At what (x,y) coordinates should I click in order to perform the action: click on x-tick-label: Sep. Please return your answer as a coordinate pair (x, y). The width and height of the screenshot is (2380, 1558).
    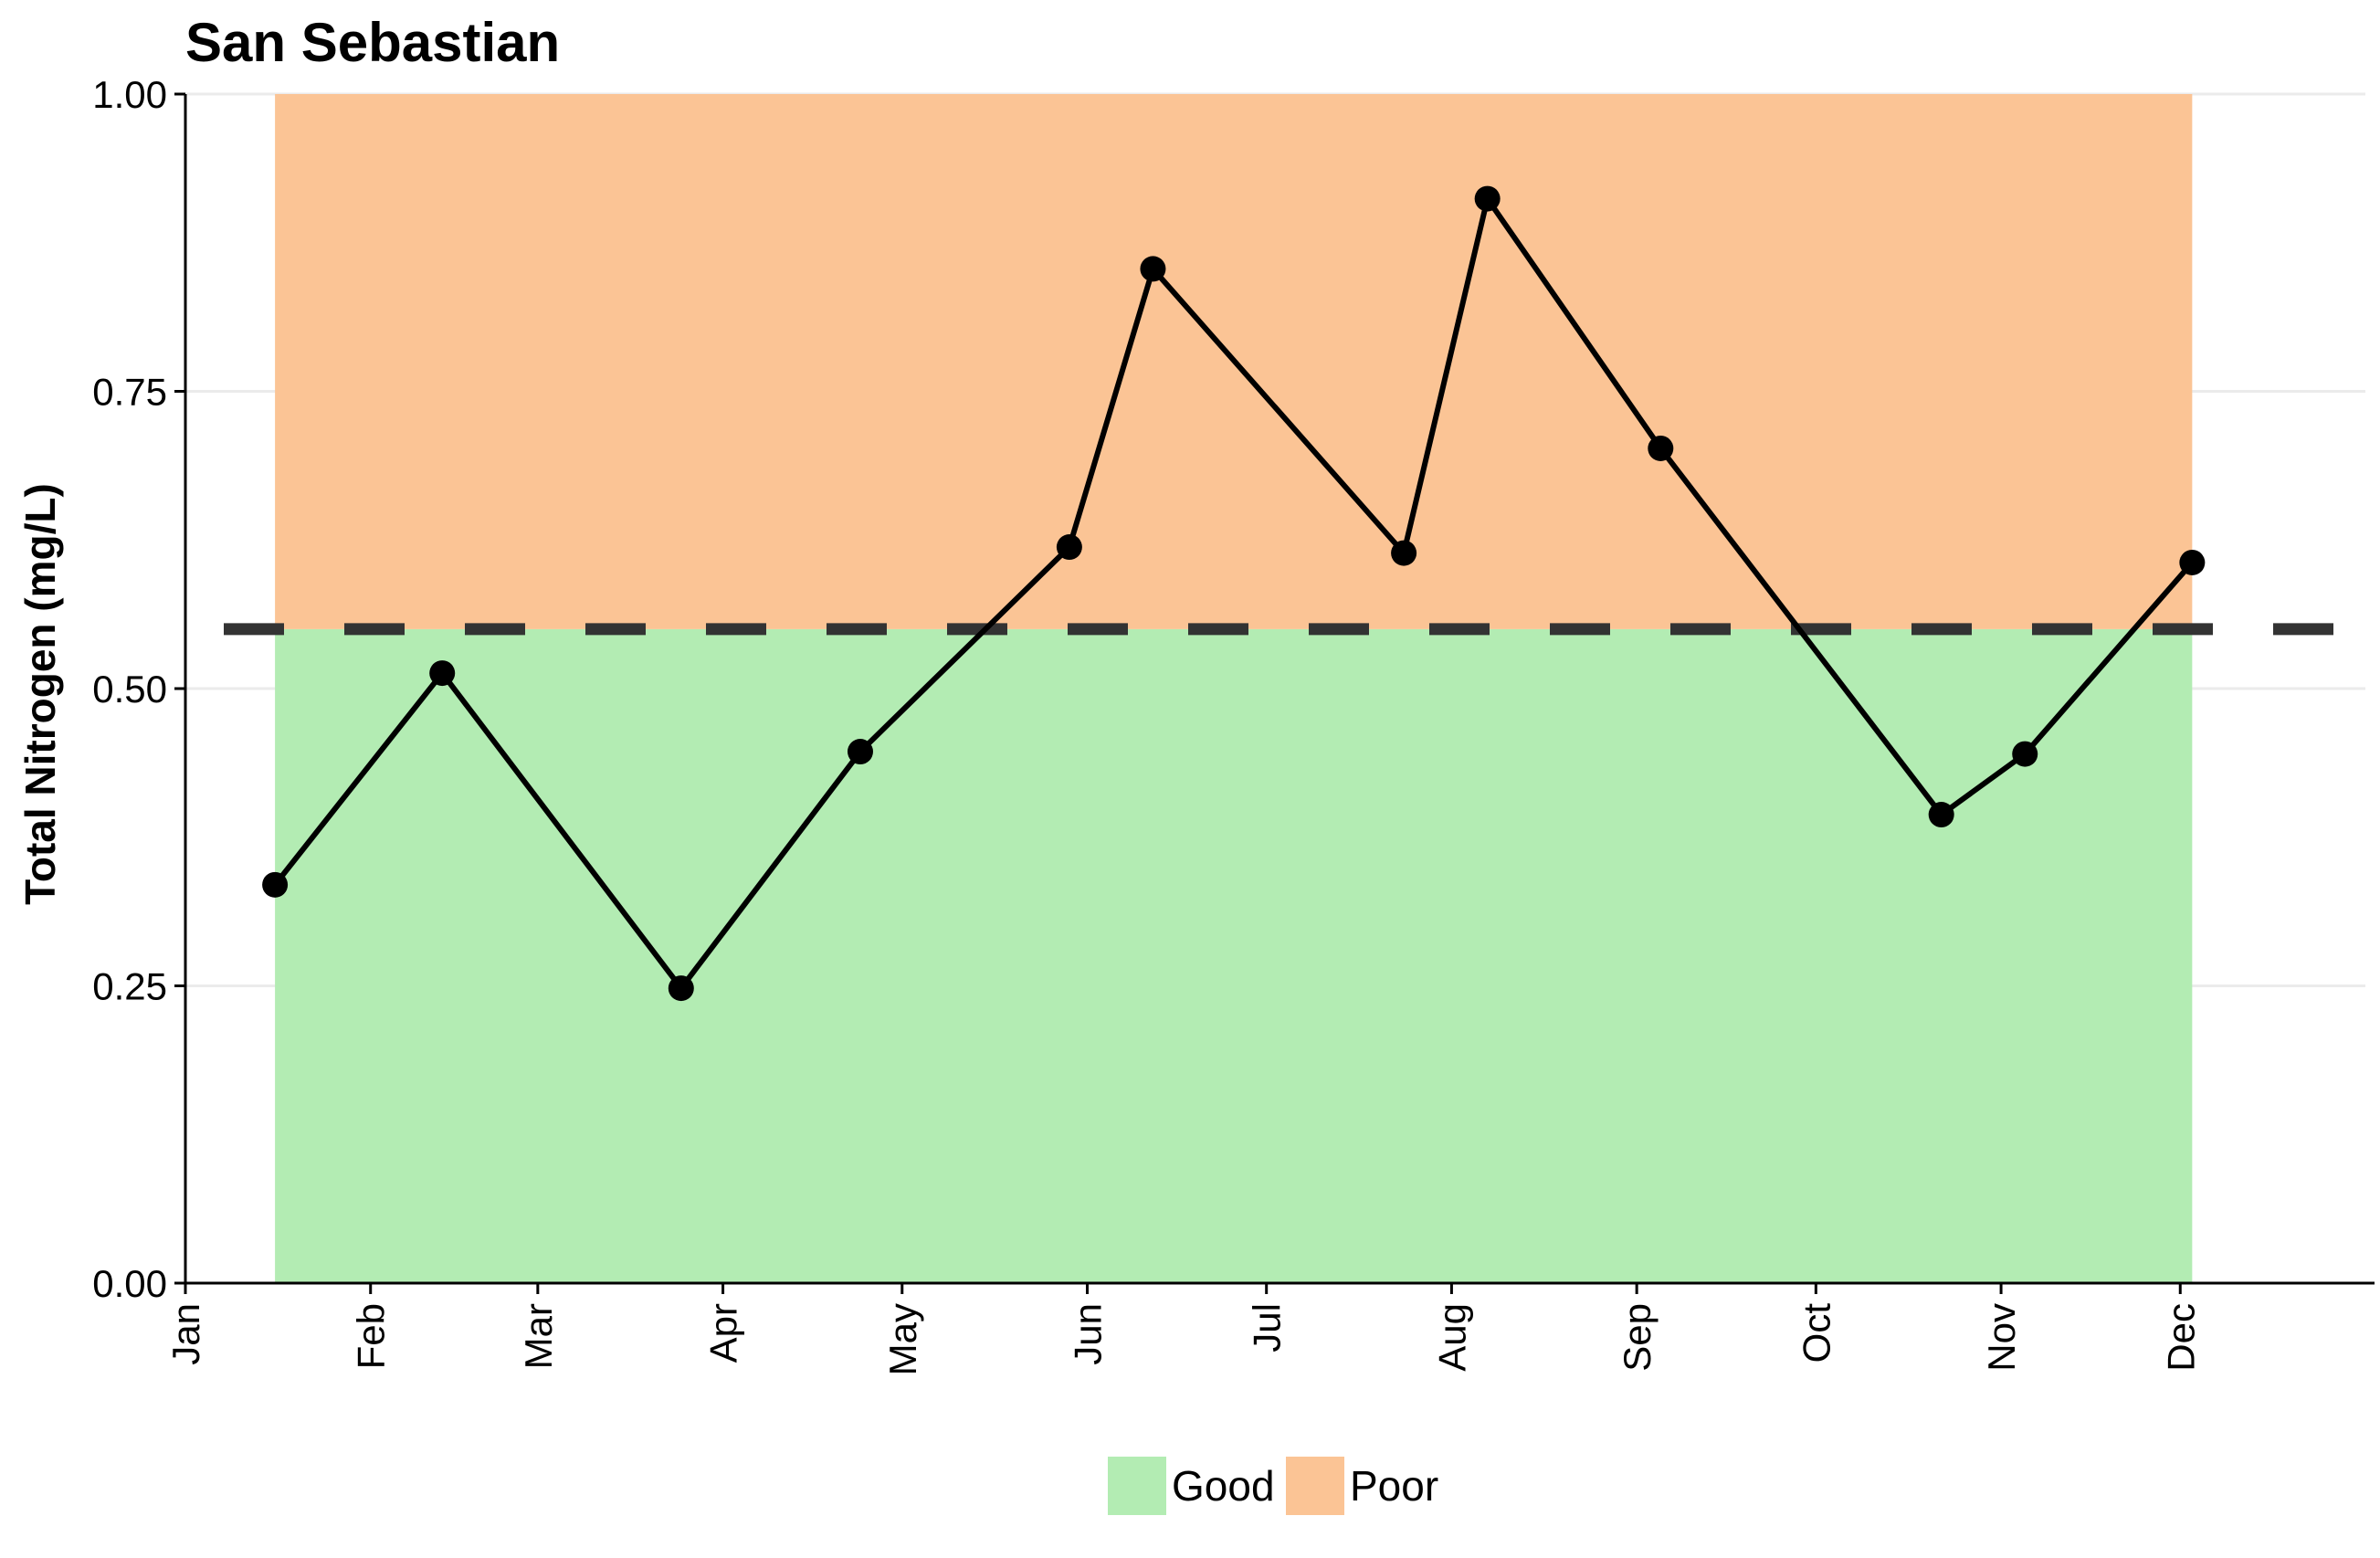
    Looking at the image, I should click on (1638, 1337).